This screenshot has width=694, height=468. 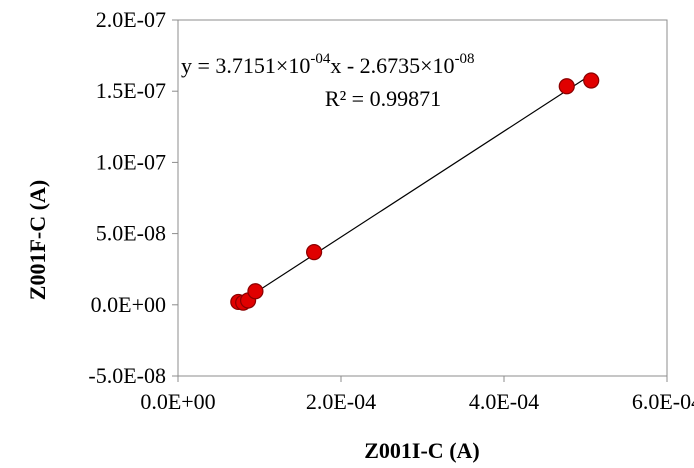 What do you see at coordinates (417, 401) in the screenshot?
I see `x-axis-tick-labels: 0.0E+00 2.0E-04 4.0E-04 6.0E-04` at bounding box center [417, 401].